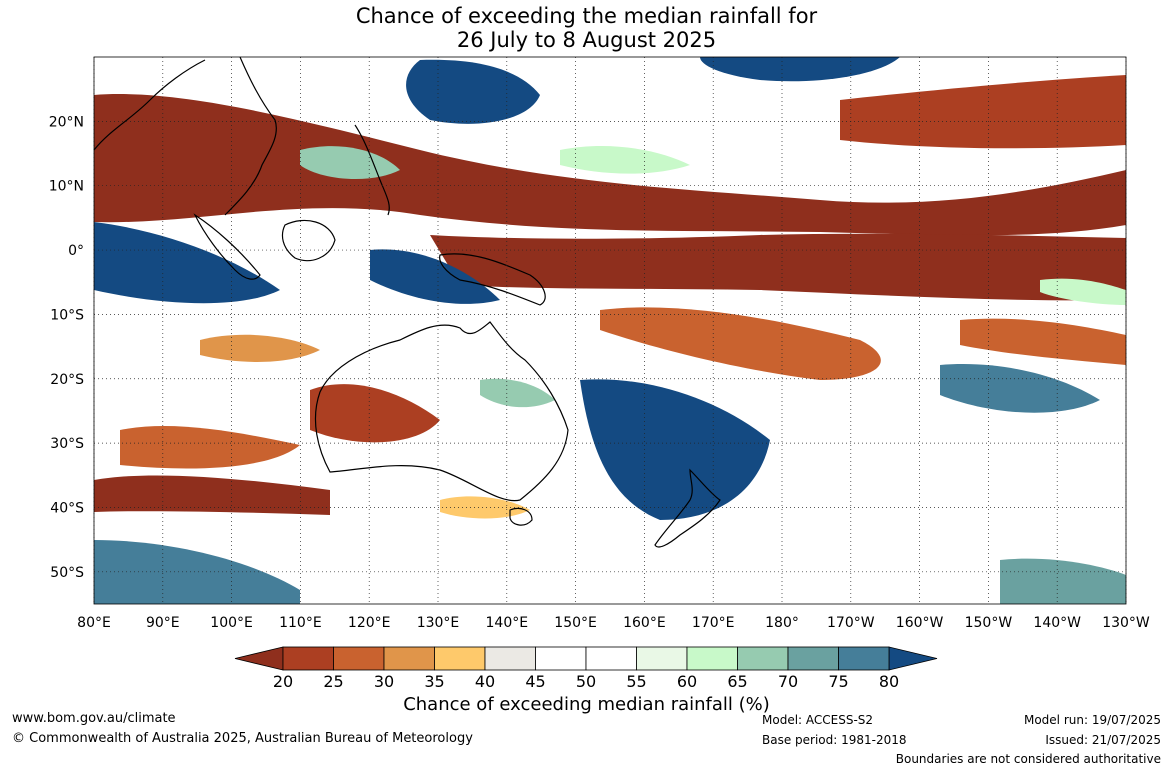 Image resolution: width=1173 pixels, height=770 pixels. I want to click on colorbar-tick-label: 35, so click(434, 681).